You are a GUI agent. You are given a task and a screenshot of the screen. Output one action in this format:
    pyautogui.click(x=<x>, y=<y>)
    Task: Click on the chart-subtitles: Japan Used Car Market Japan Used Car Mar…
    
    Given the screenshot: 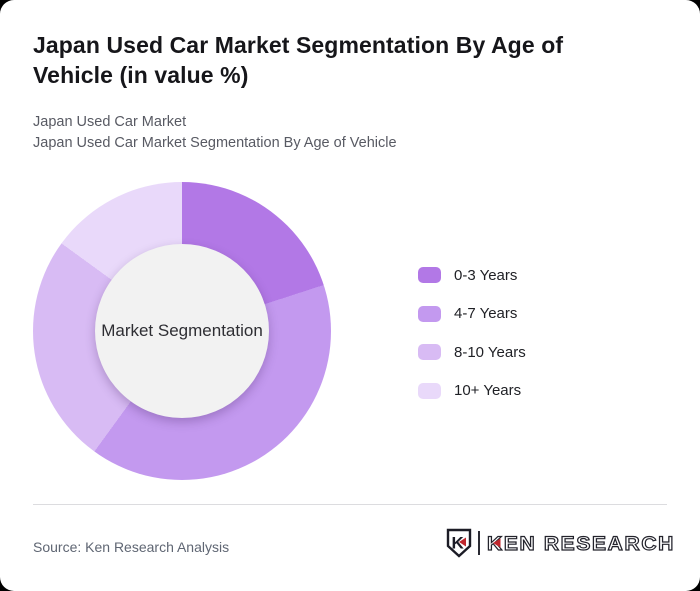 What is the action you would take?
    pyautogui.click(x=215, y=133)
    